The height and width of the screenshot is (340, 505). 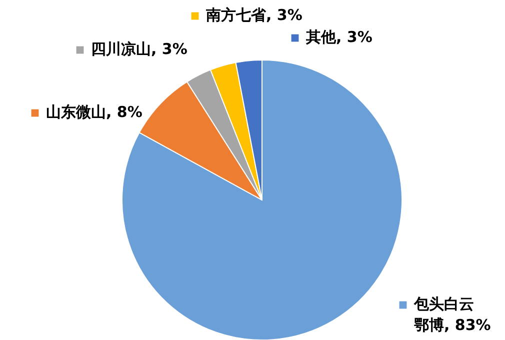 What do you see at coordinates (338, 37) in the screenshot?
I see `legend-label: 其他, 3%` at bounding box center [338, 37].